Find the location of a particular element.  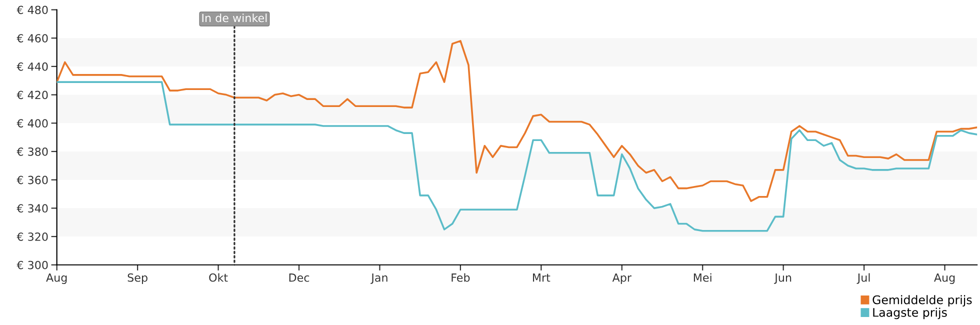

y-tick-label: € 420 is located at coordinates (32, 95).